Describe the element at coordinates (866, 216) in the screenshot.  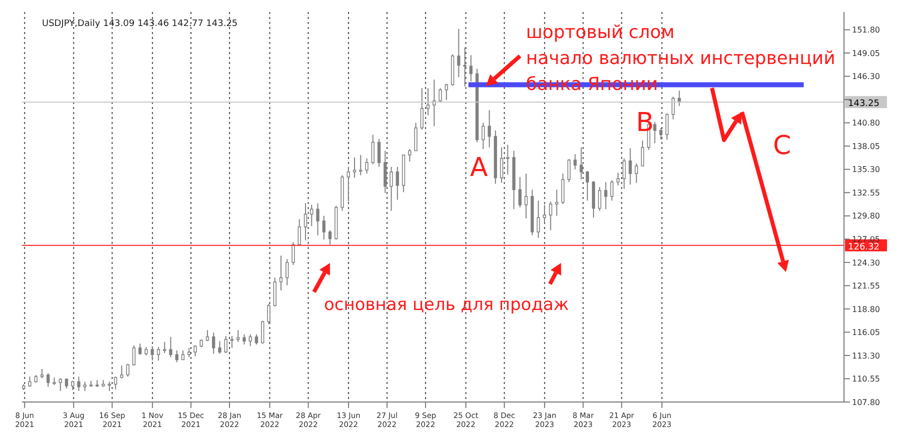
I see `y-tick-label: 129.80` at that location.